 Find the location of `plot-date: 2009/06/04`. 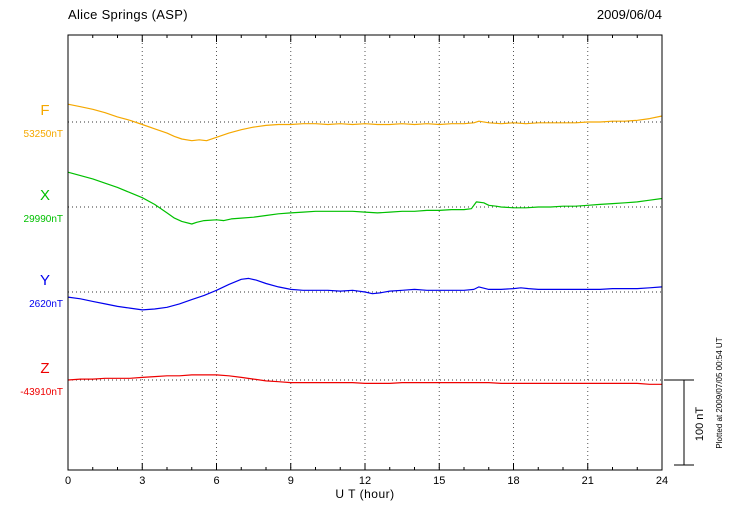

plot-date: 2009/06/04 is located at coordinates (629, 14).